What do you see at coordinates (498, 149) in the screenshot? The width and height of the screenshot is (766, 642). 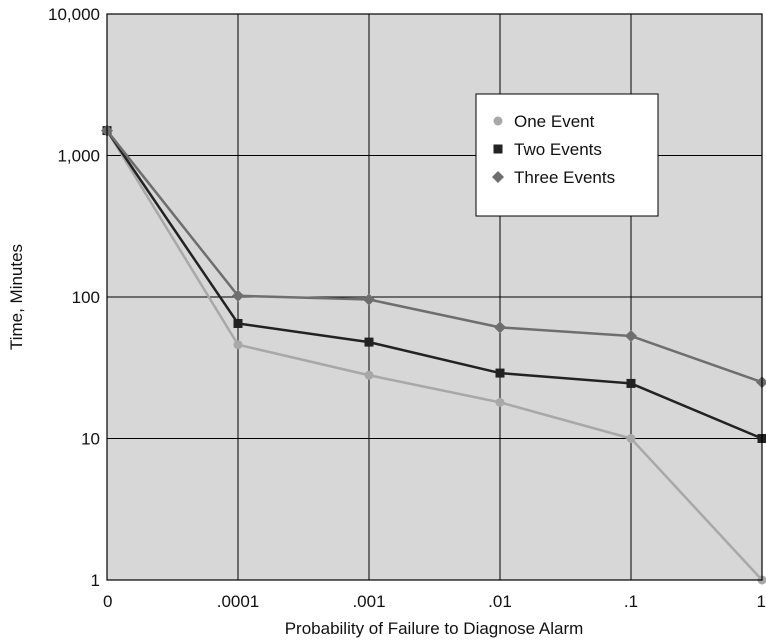 I see `legend-marker-two-events` at bounding box center [498, 149].